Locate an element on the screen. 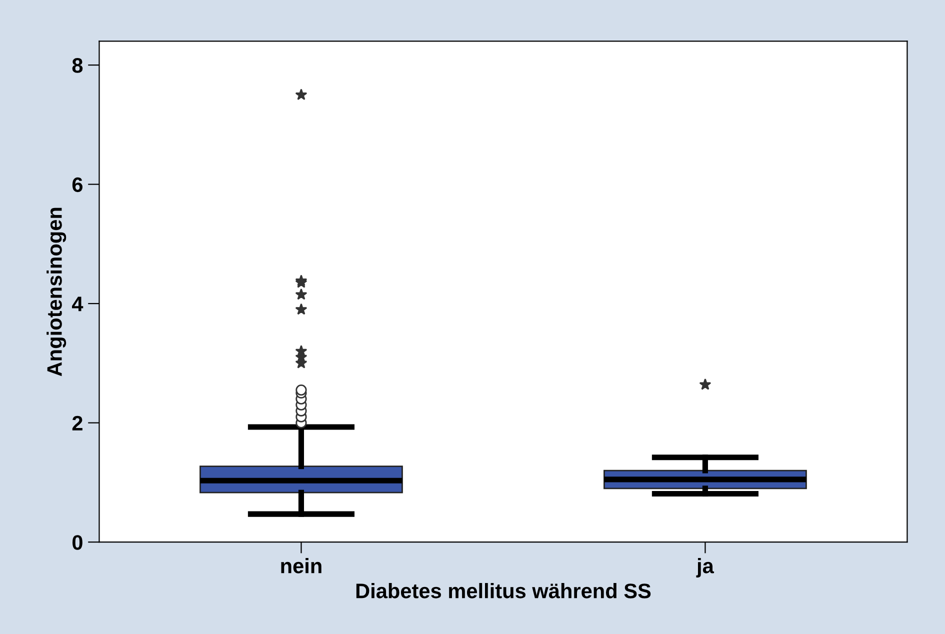 This screenshot has height=634, width=945. y-axis-title: Angiotensinogen is located at coordinates (56, 292).